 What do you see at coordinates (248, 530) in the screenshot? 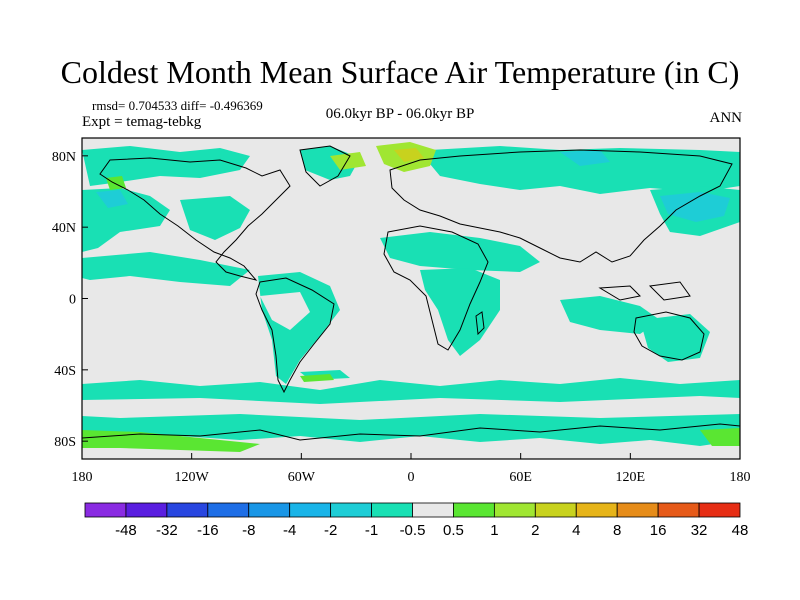
I see `colorbar-label: -8` at bounding box center [248, 530].